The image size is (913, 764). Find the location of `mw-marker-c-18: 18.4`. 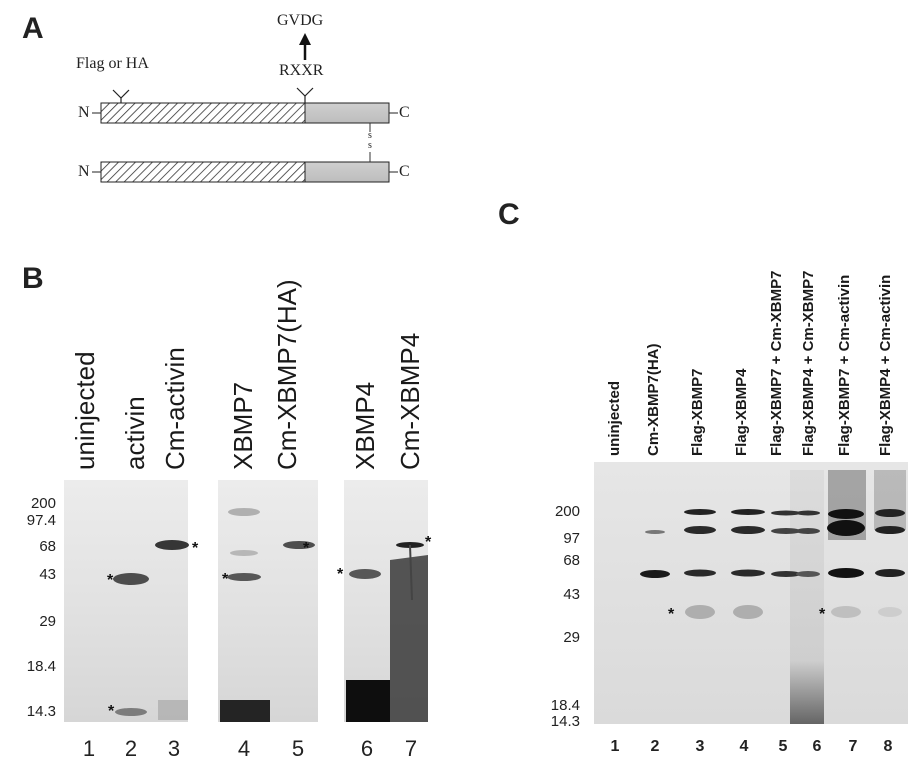

mw-marker-c-18: 18.4 is located at coordinates (565, 705).